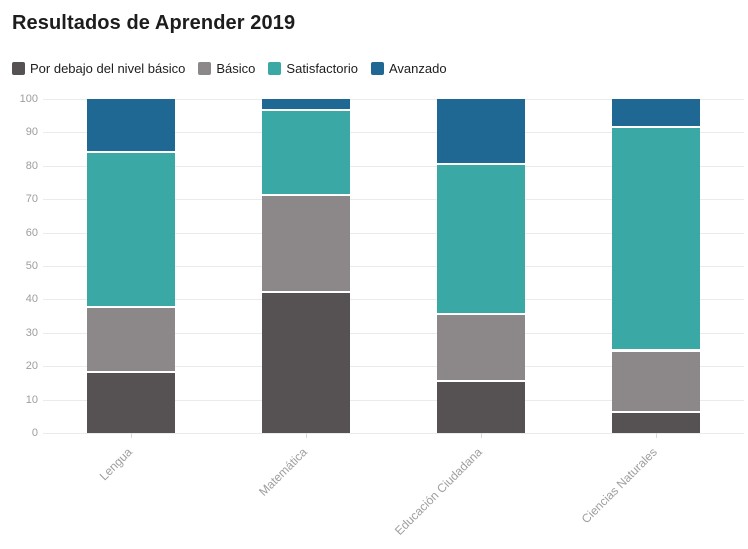 The image size is (748, 549). I want to click on legend-item: Avanzado, so click(408, 68).